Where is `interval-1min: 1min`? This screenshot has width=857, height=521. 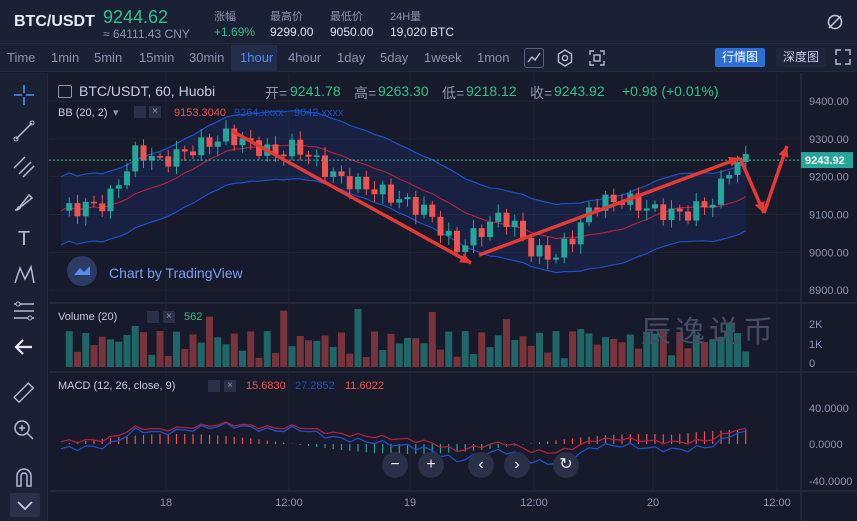 interval-1min: 1min is located at coordinates (65, 57).